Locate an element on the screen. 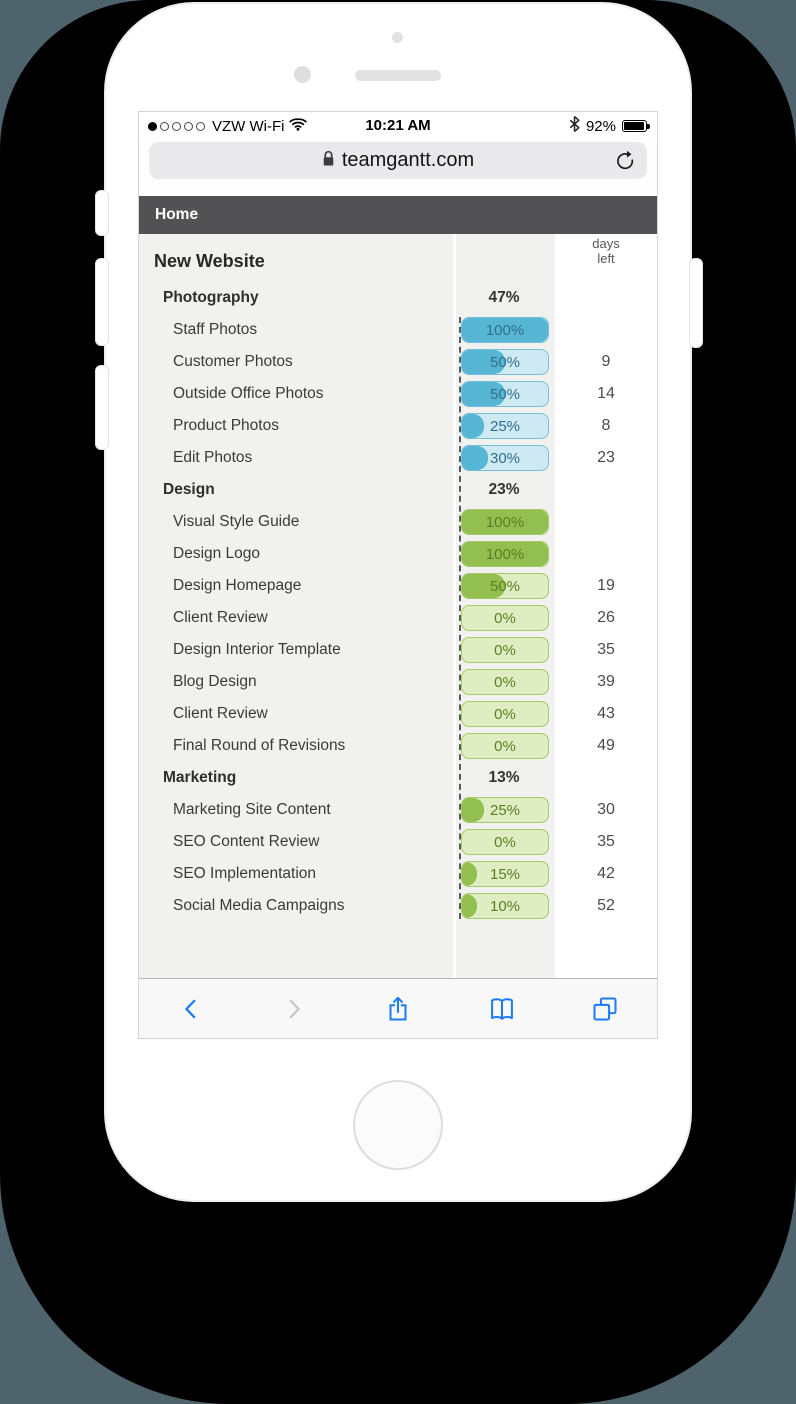 This screenshot has width=796, height=1404. task-row: Final Round of Revisions 0% 49 is located at coordinates (398, 746).